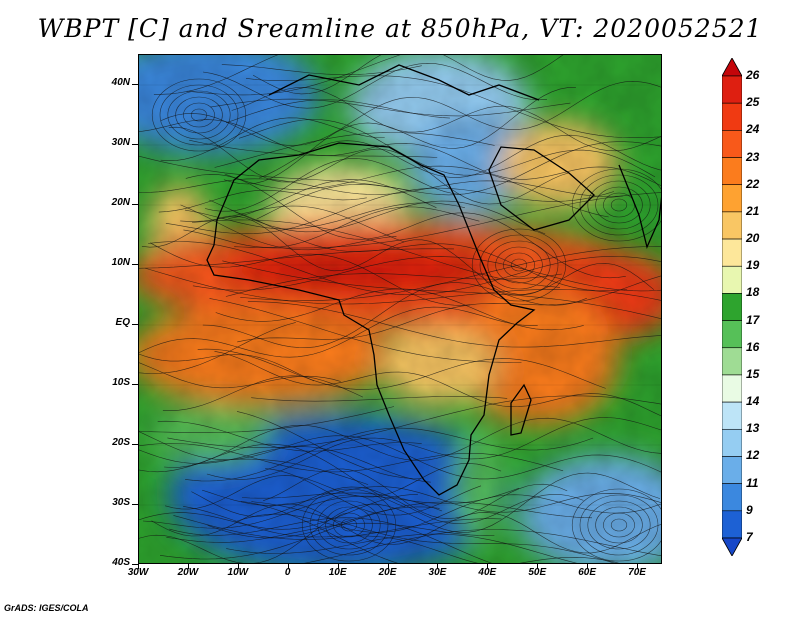 This screenshot has width=800, height=618. I want to click on lat-tick-label: 40S, so click(121, 562).